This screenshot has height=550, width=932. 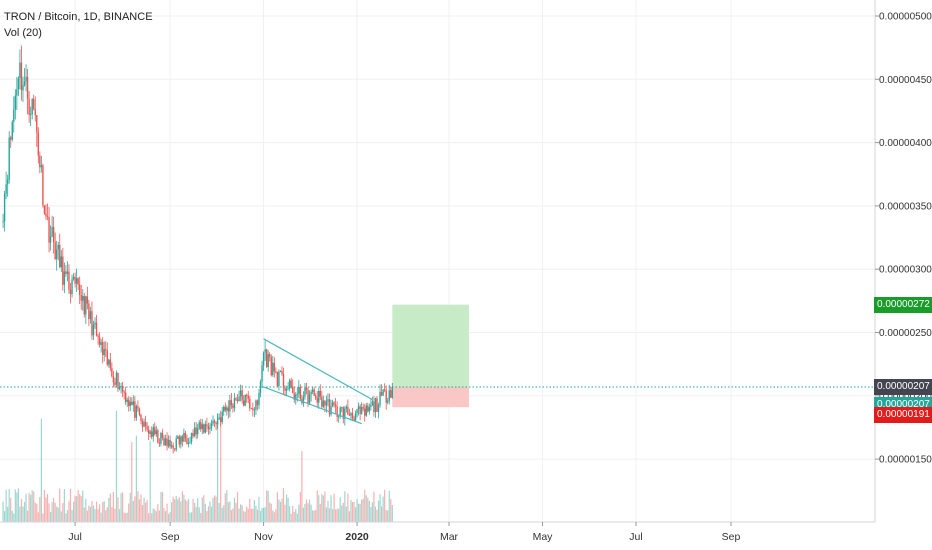 What do you see at coordinates (430, 345) in the screenshot?
I see `target-zone` at bounding box center [430, 345].